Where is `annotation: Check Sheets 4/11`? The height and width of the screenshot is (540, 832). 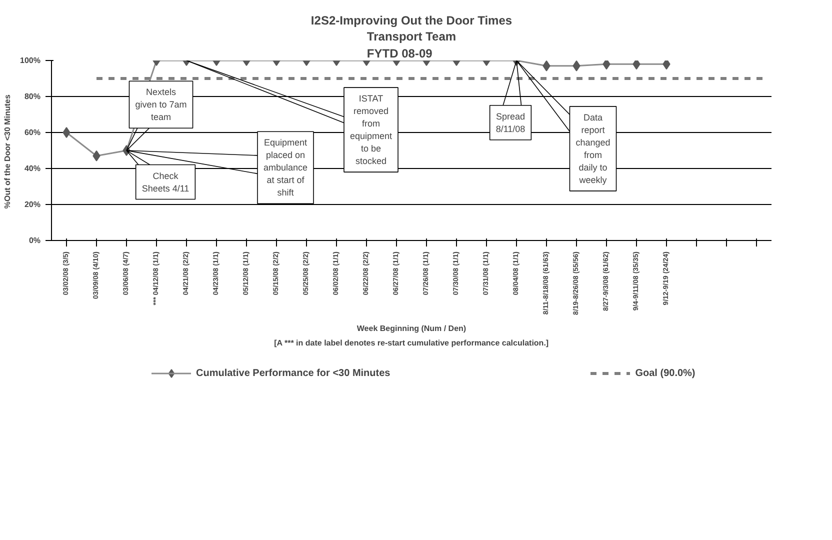 annotation: Check Sheets 4/11 is located at coordinates (166, 182).